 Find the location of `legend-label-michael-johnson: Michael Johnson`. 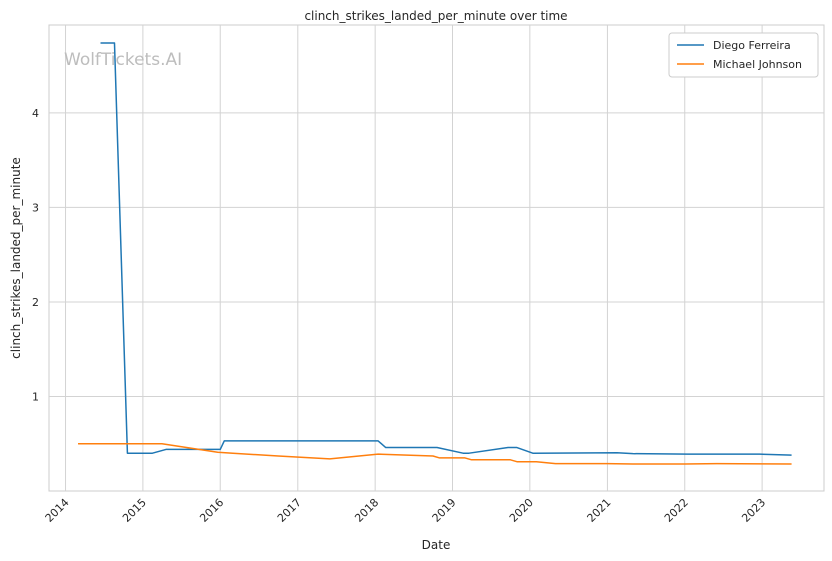

legend-label-michael-johnson: Michael Johnson is located at coordinates (757, 64).